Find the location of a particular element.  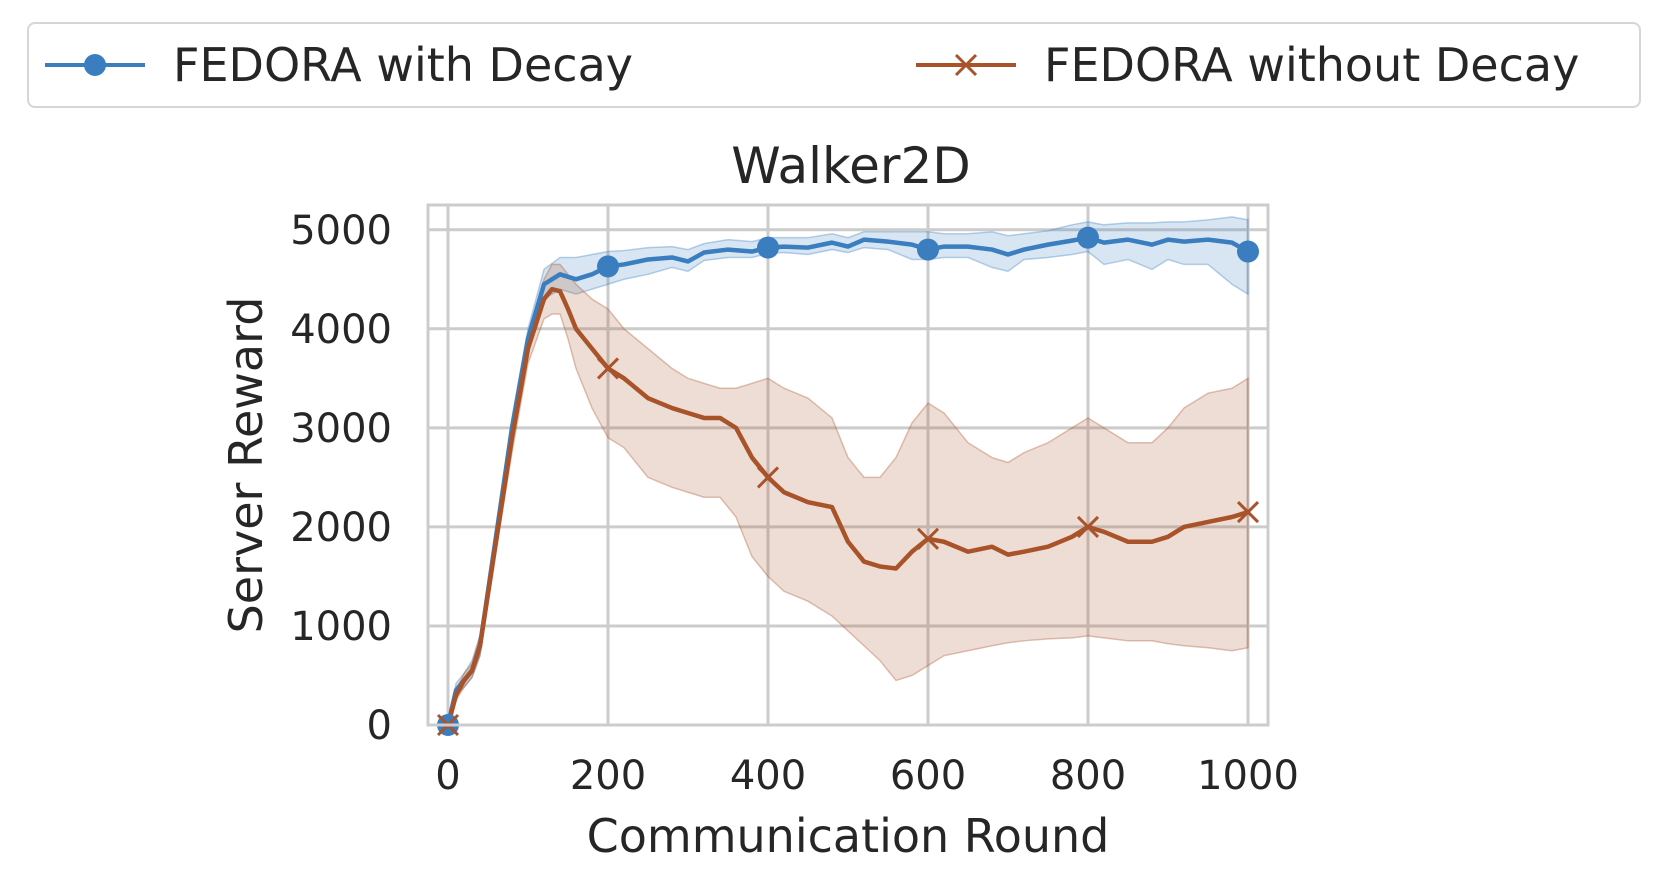

x-tick-label: 400 is located at coordinates (768, 776).